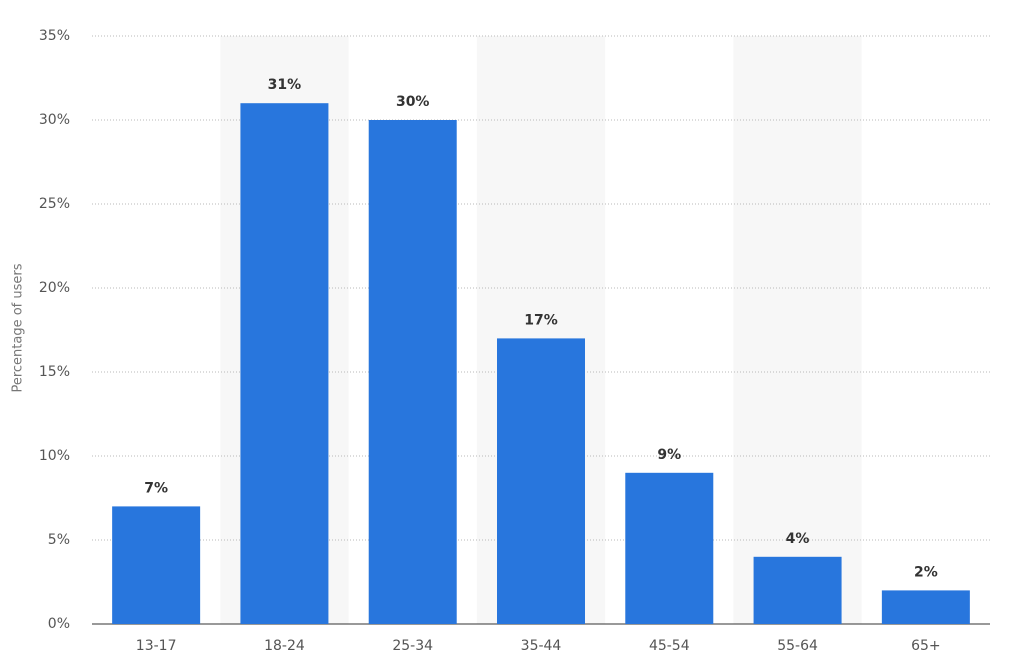 The height and width of the screenshot is (669, 1010). I want to click on value-label: 2%, so click(926, 572).